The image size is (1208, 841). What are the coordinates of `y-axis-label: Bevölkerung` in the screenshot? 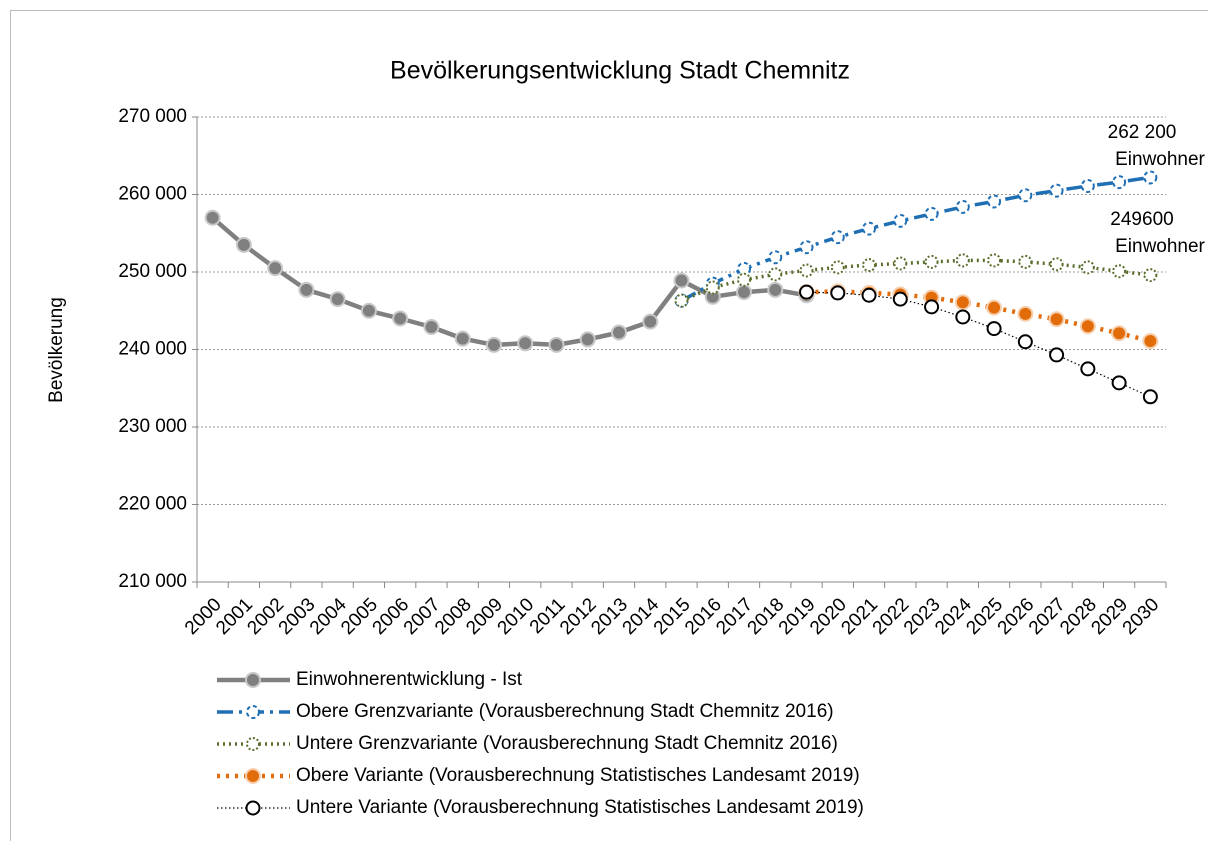 It's located at (56, 350).